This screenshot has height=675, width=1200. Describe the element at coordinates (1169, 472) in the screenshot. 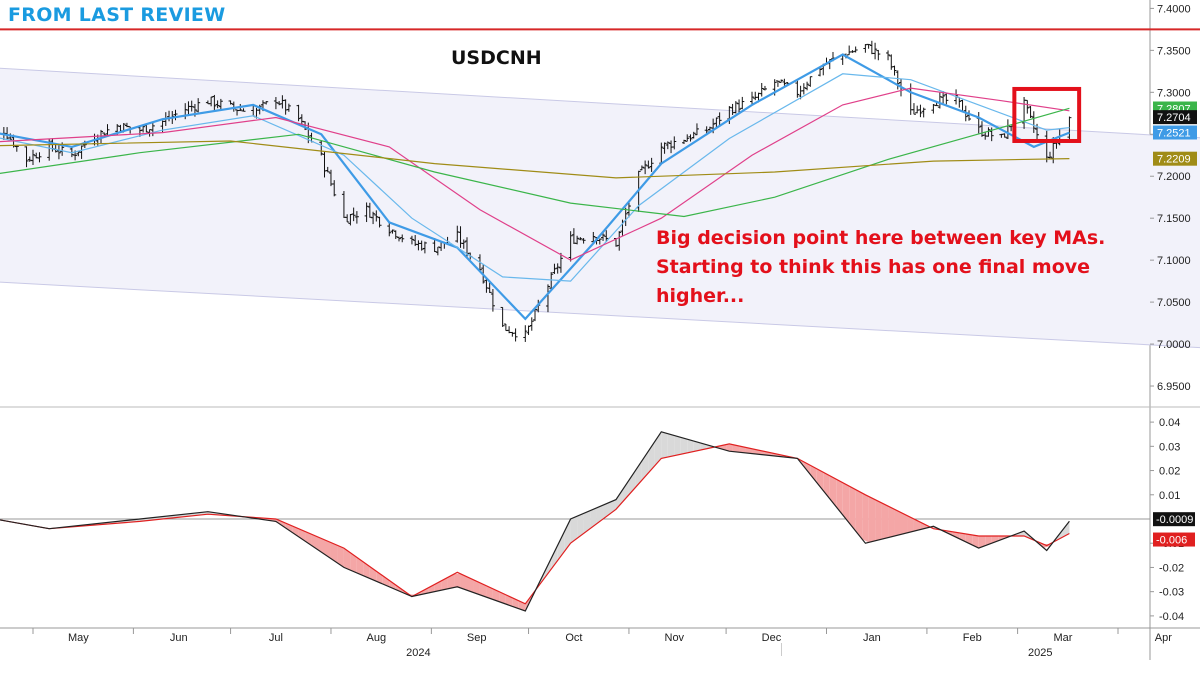

I see `osc-tick-label: 0.02` at that location.